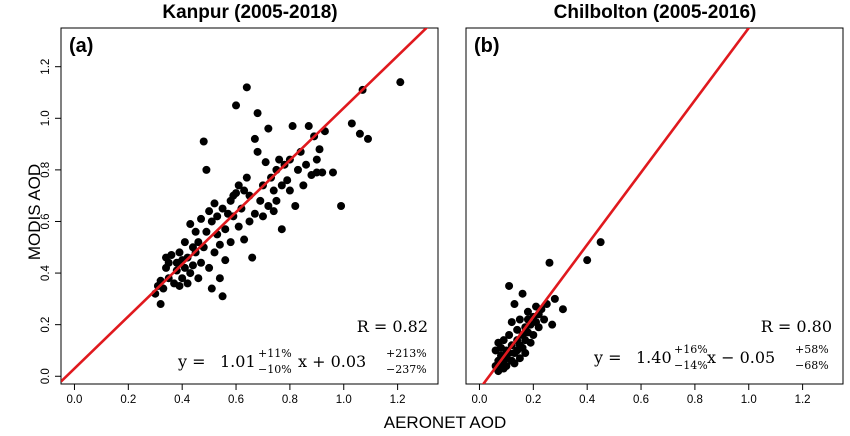 This screenshot has width=850, height=436. I want to click on panel-b-xtick-label-2: 0.4, so click(587, 400).